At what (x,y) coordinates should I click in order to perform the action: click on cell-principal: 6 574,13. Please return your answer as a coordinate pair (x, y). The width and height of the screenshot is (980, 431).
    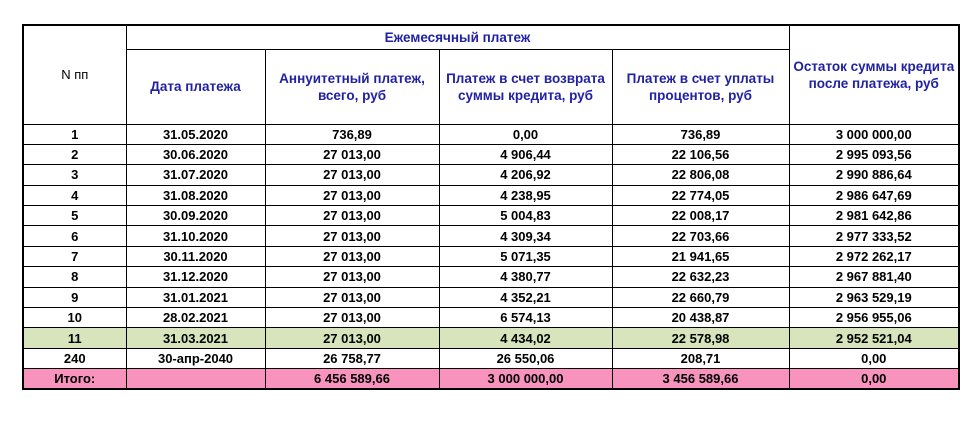
    Looking at the image, I should click on (525, 318).